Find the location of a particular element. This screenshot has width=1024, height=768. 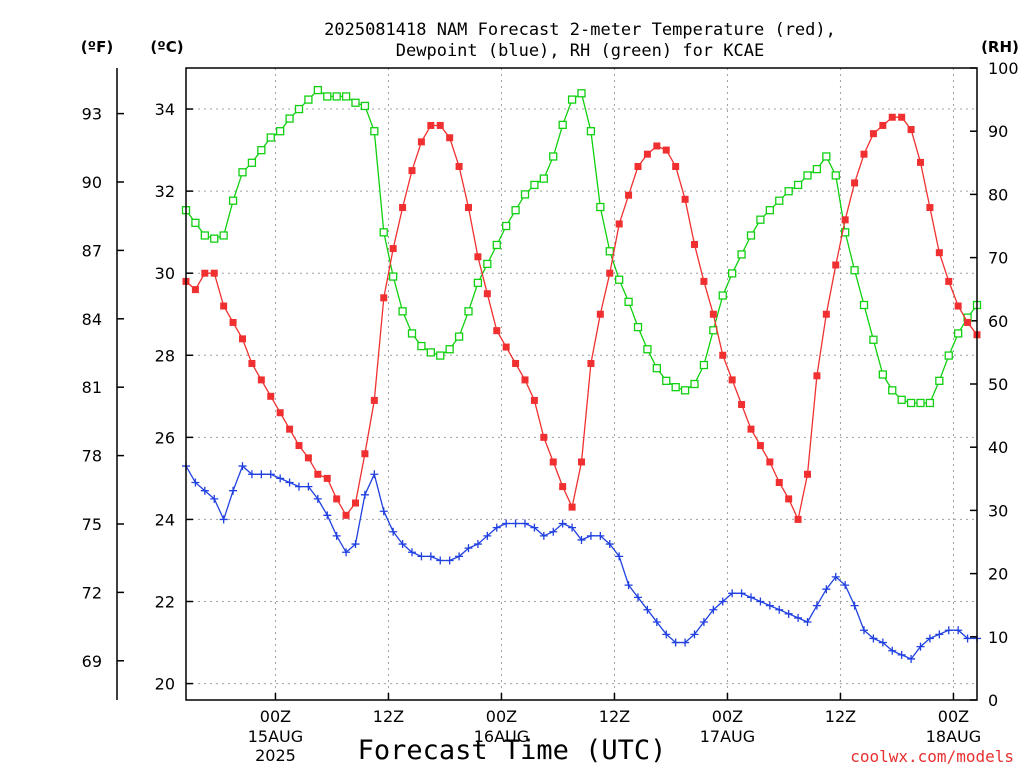

rh-unit-label: (RH) is located at coordinates (1000, 47).